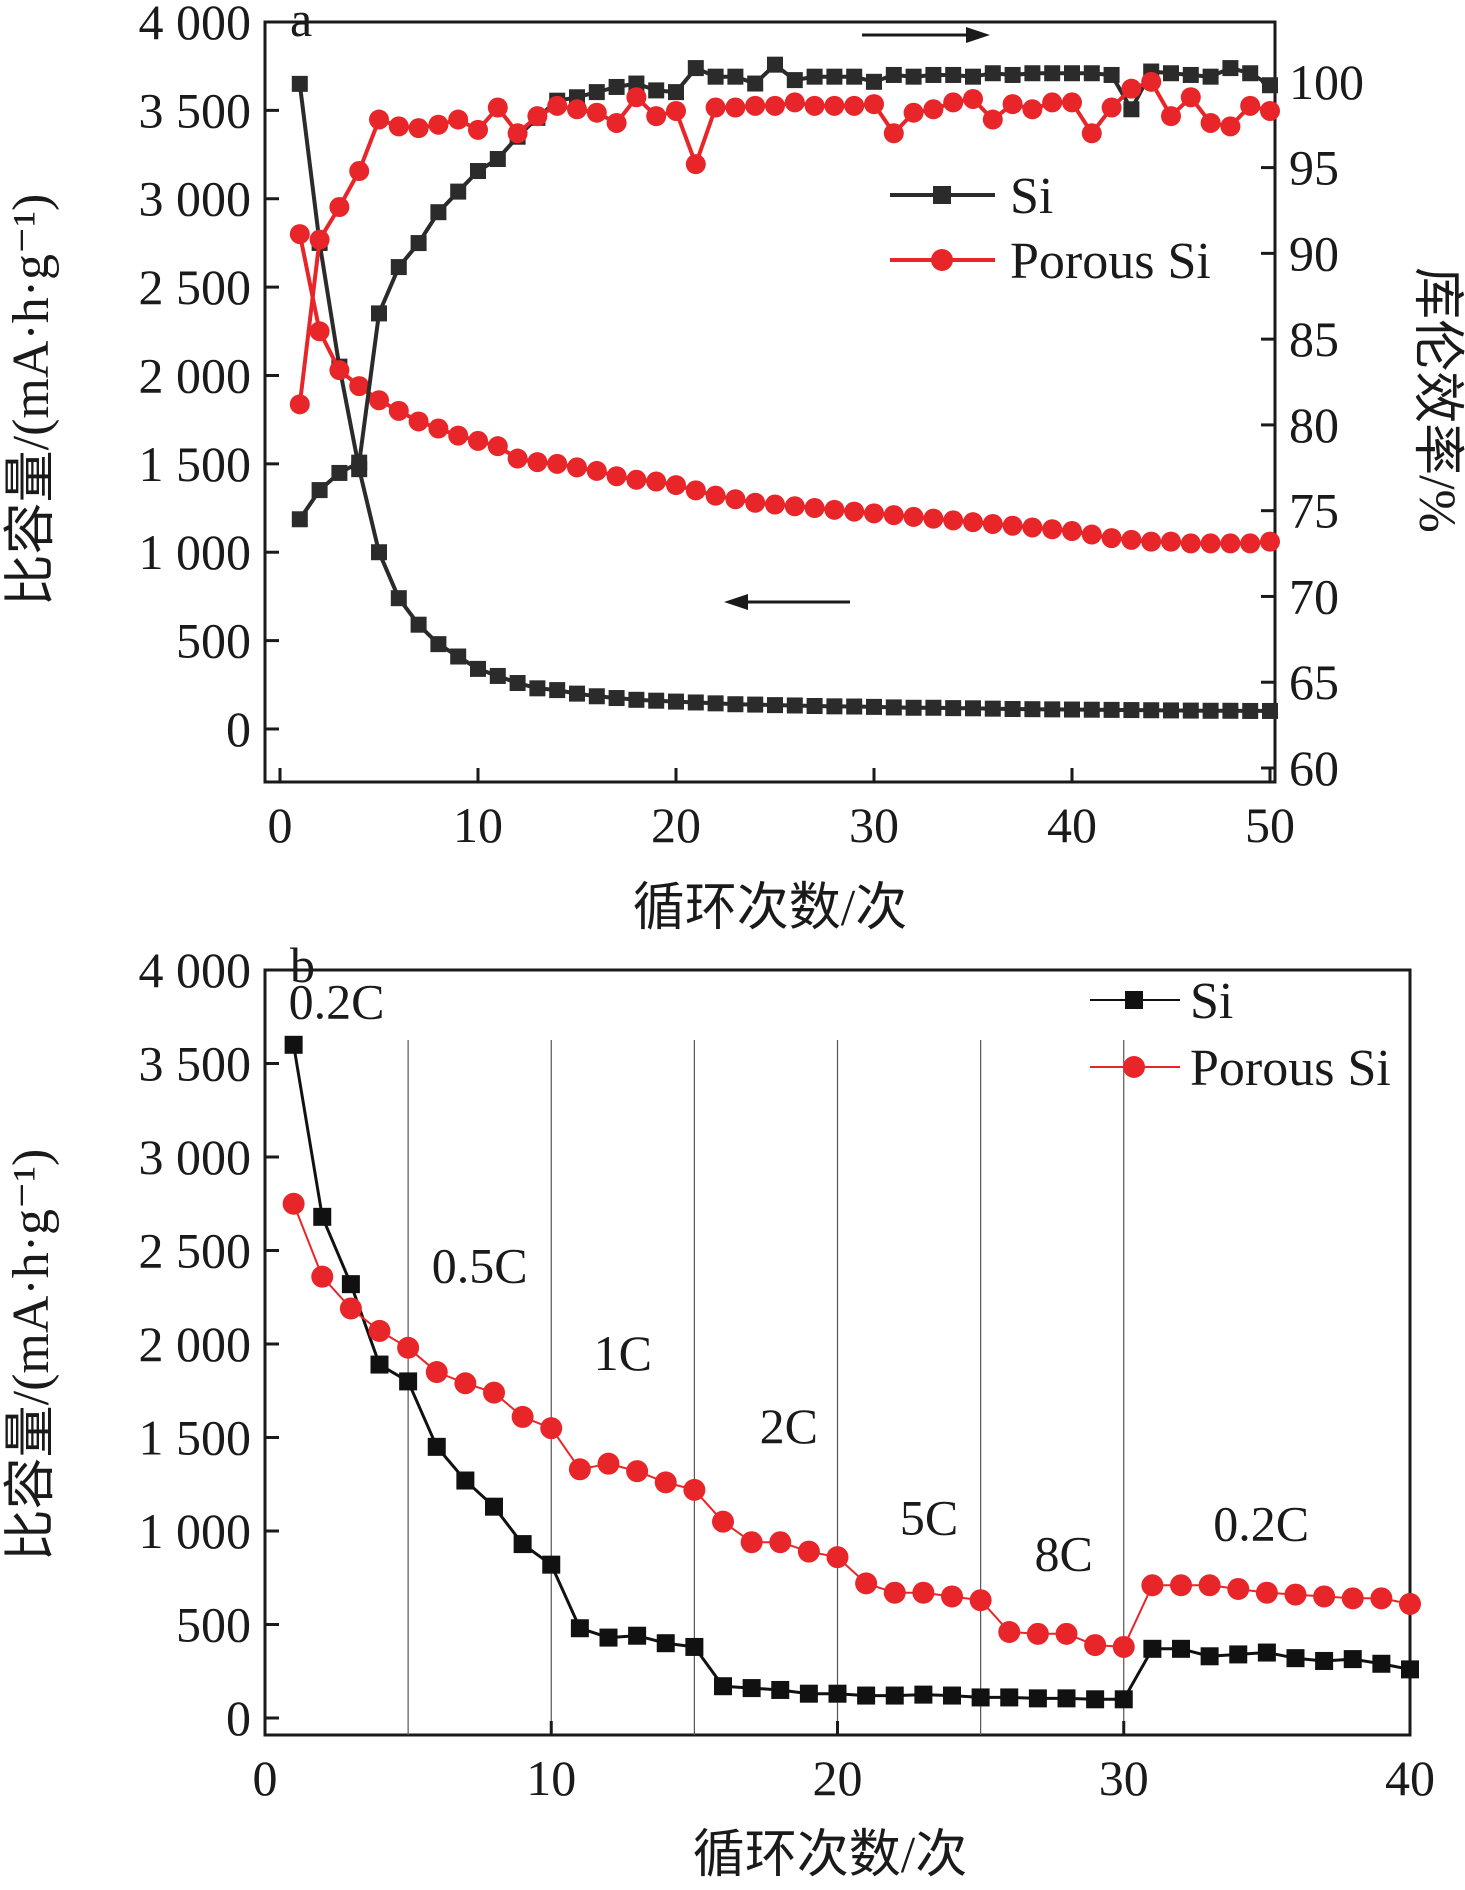 This screenshot has height=1890, width=1465. Describe the element at coordinates (195, 1531) in the screenshot. I see `y-tick-label: 1 000` at that location.